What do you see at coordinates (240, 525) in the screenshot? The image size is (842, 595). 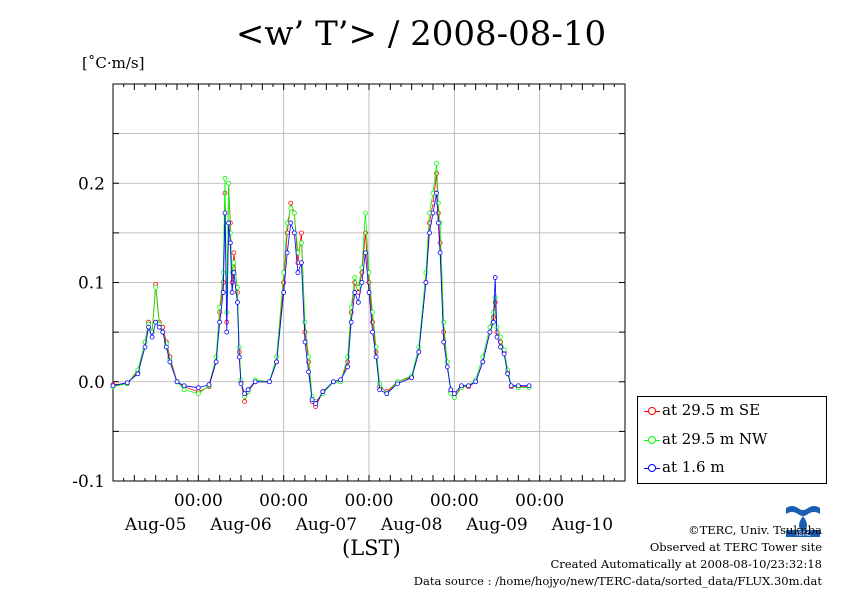 I see `x-day-label: Aug-06` at bounding box center [240, 525].